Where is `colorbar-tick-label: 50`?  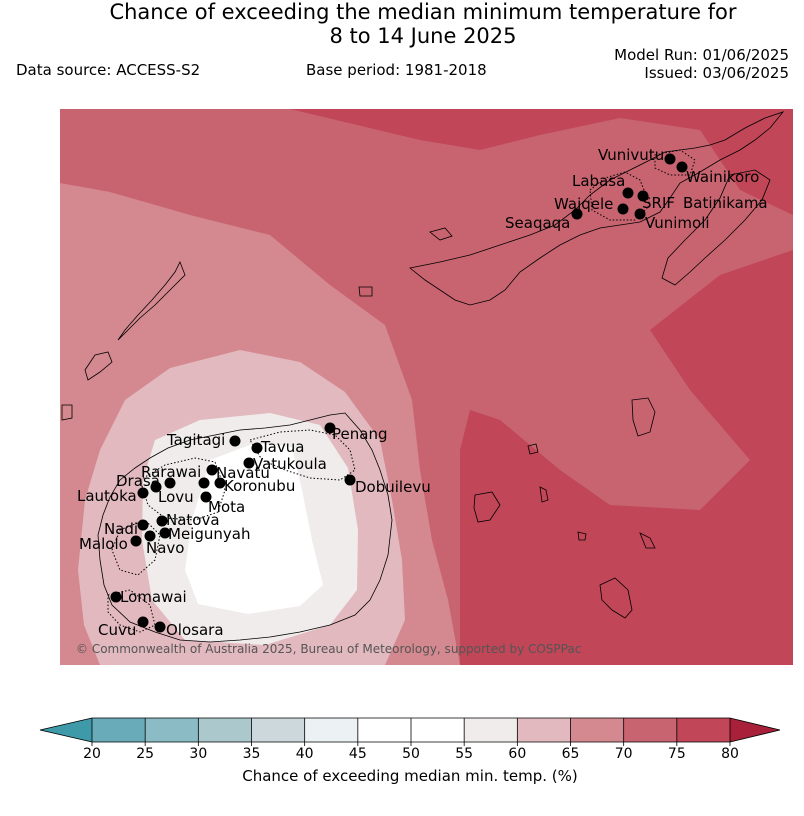 colorbar-tick-label: 50 is located at coordinates (411, 754).